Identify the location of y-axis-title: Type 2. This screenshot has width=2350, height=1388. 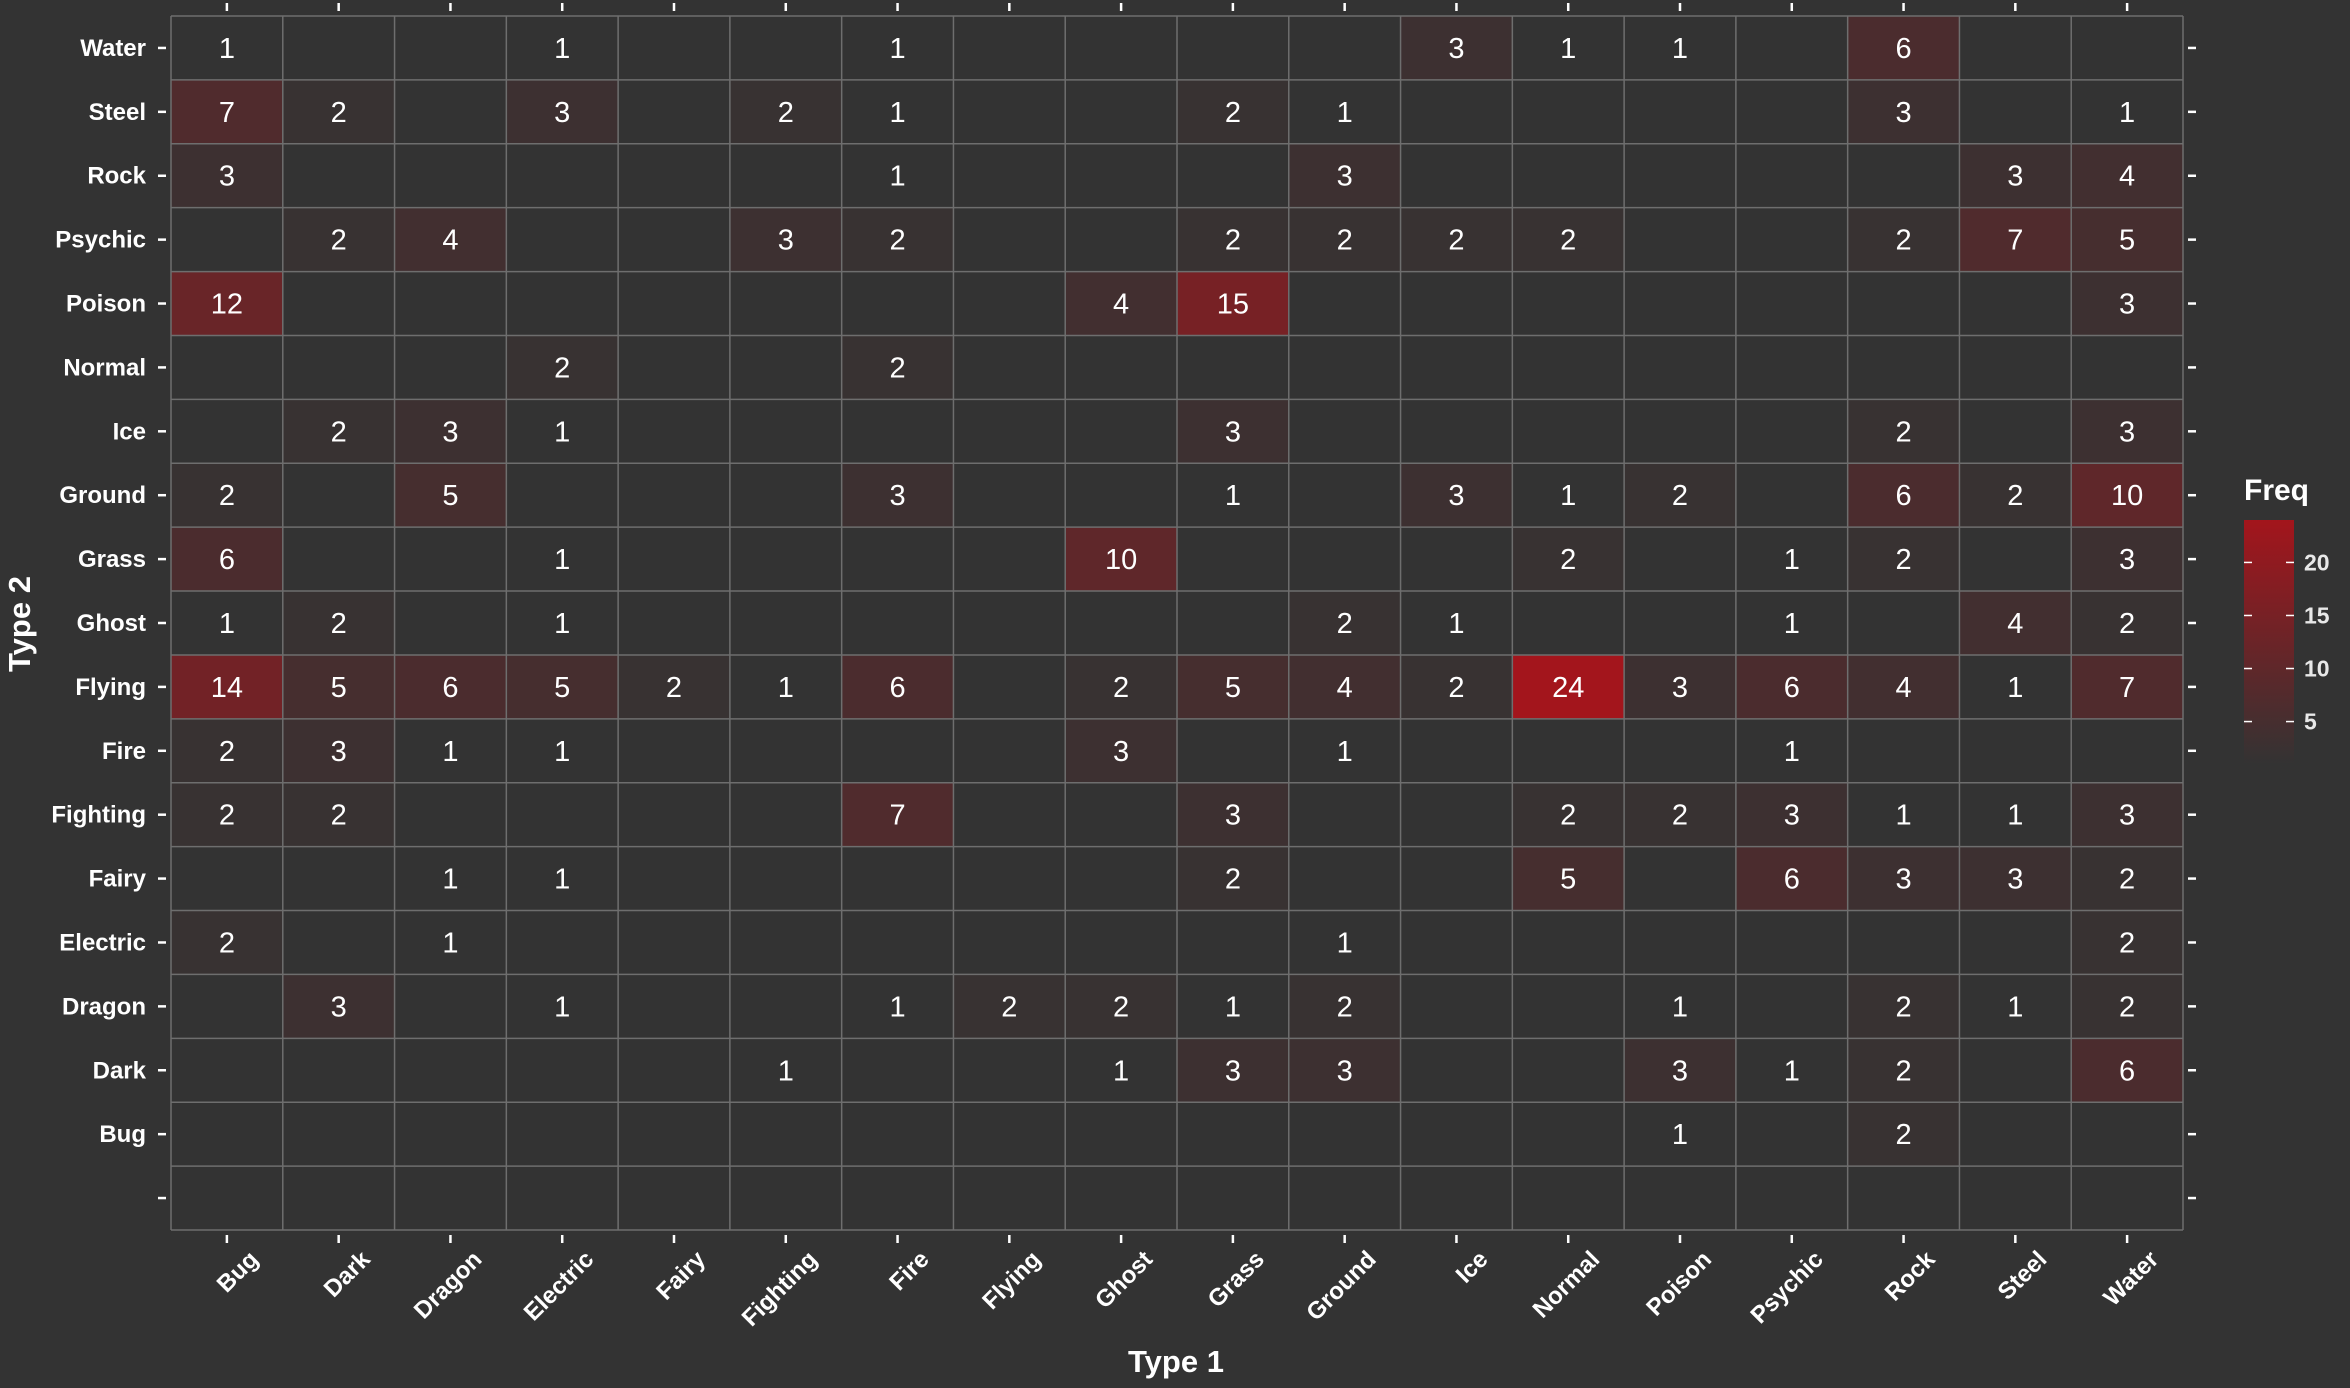
(19, 624).